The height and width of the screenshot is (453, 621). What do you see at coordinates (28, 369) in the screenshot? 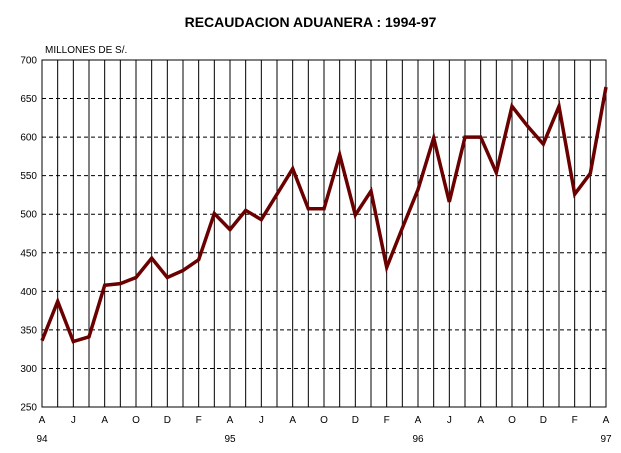
I see `y-tick-label: 300` at bounding box center [28, 369].